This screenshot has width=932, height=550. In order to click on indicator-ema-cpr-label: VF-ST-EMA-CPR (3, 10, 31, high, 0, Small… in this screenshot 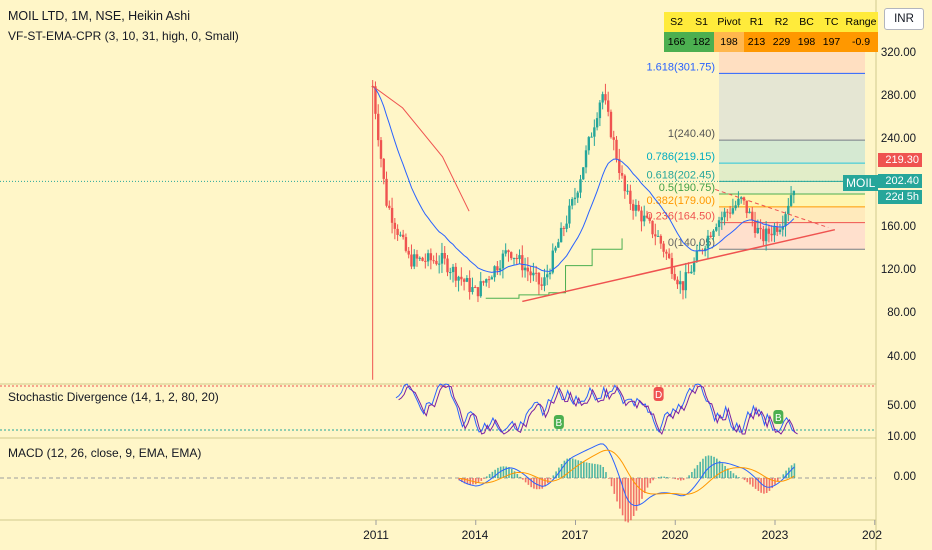, I will do `click(123, 36)`.